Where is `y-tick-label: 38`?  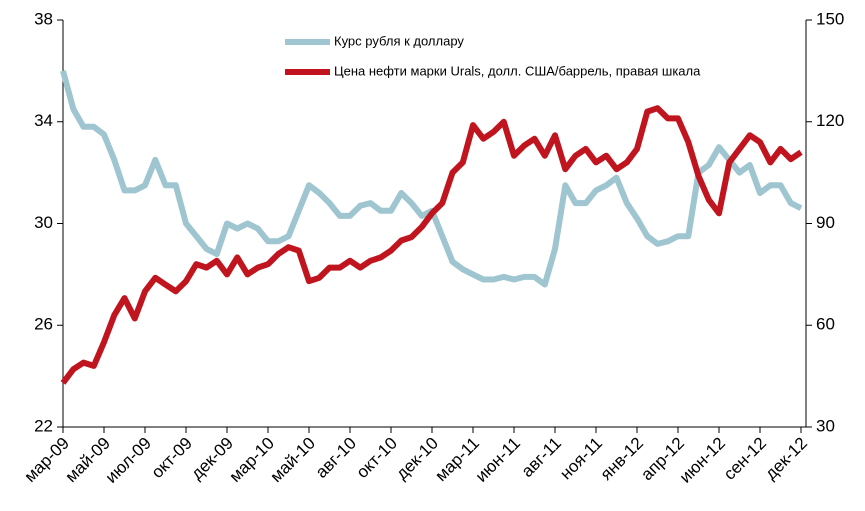
y-tick-label: 38 is located at coordinates (43, 18).